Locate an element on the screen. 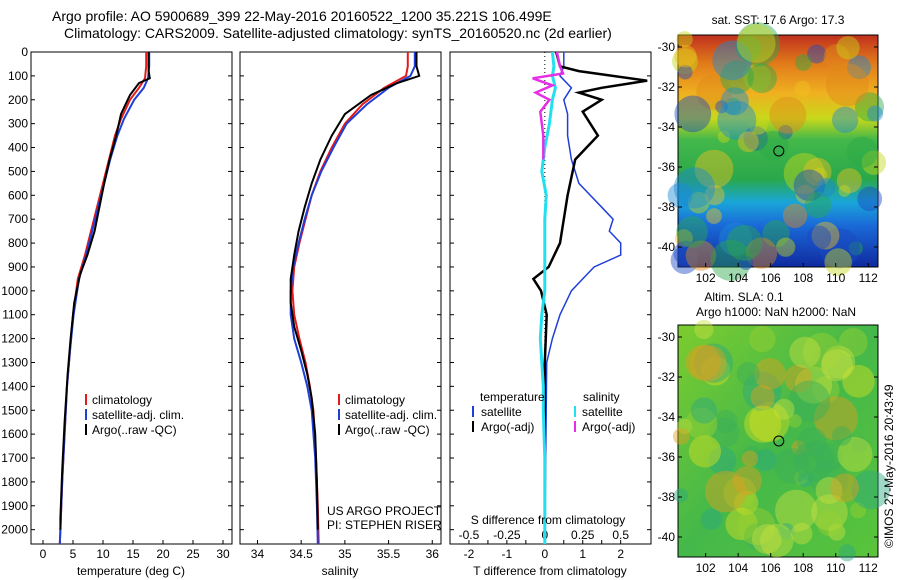  depth-tick-label: 500 is located at coordinates (18, 171).